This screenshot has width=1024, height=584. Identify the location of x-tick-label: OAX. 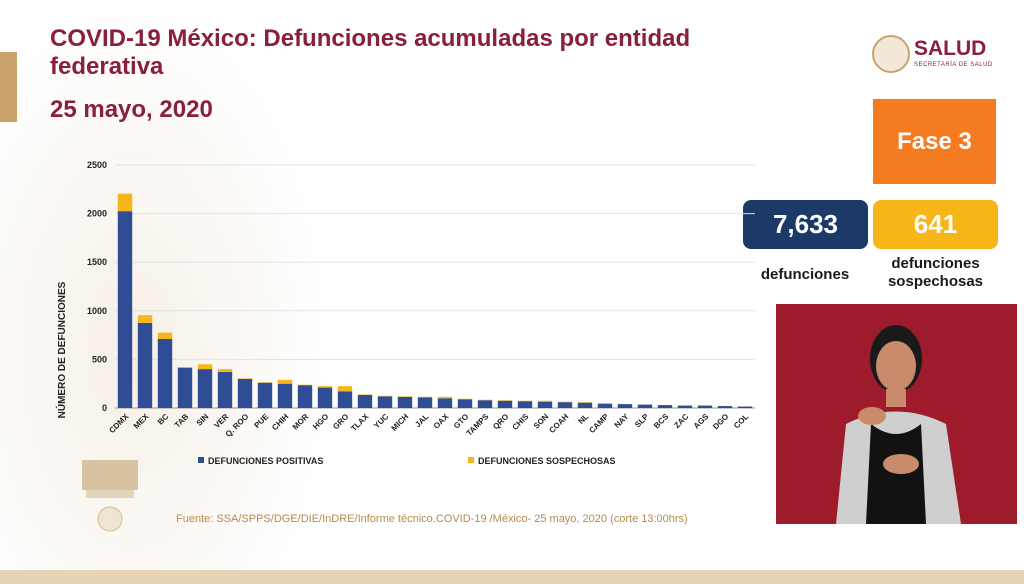
(441, 421).